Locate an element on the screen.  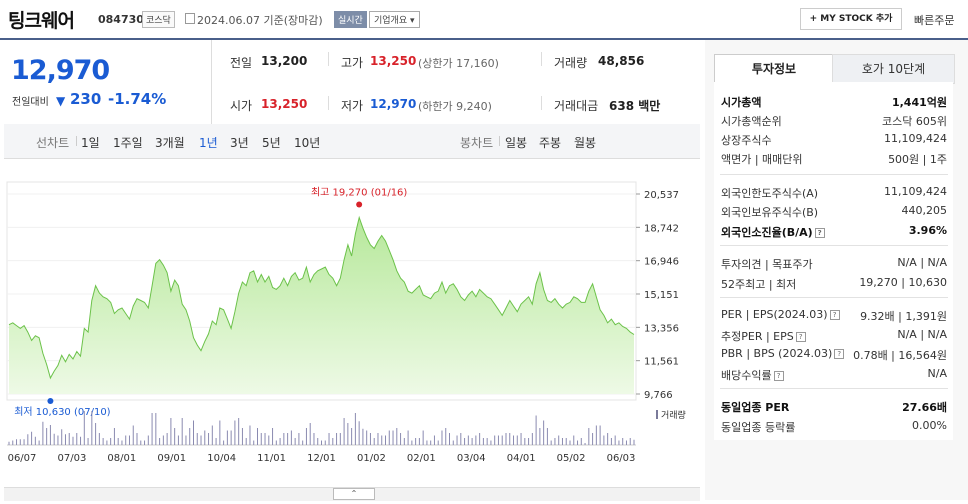
period-5y: 5년 is located at coordinates (271, 143).